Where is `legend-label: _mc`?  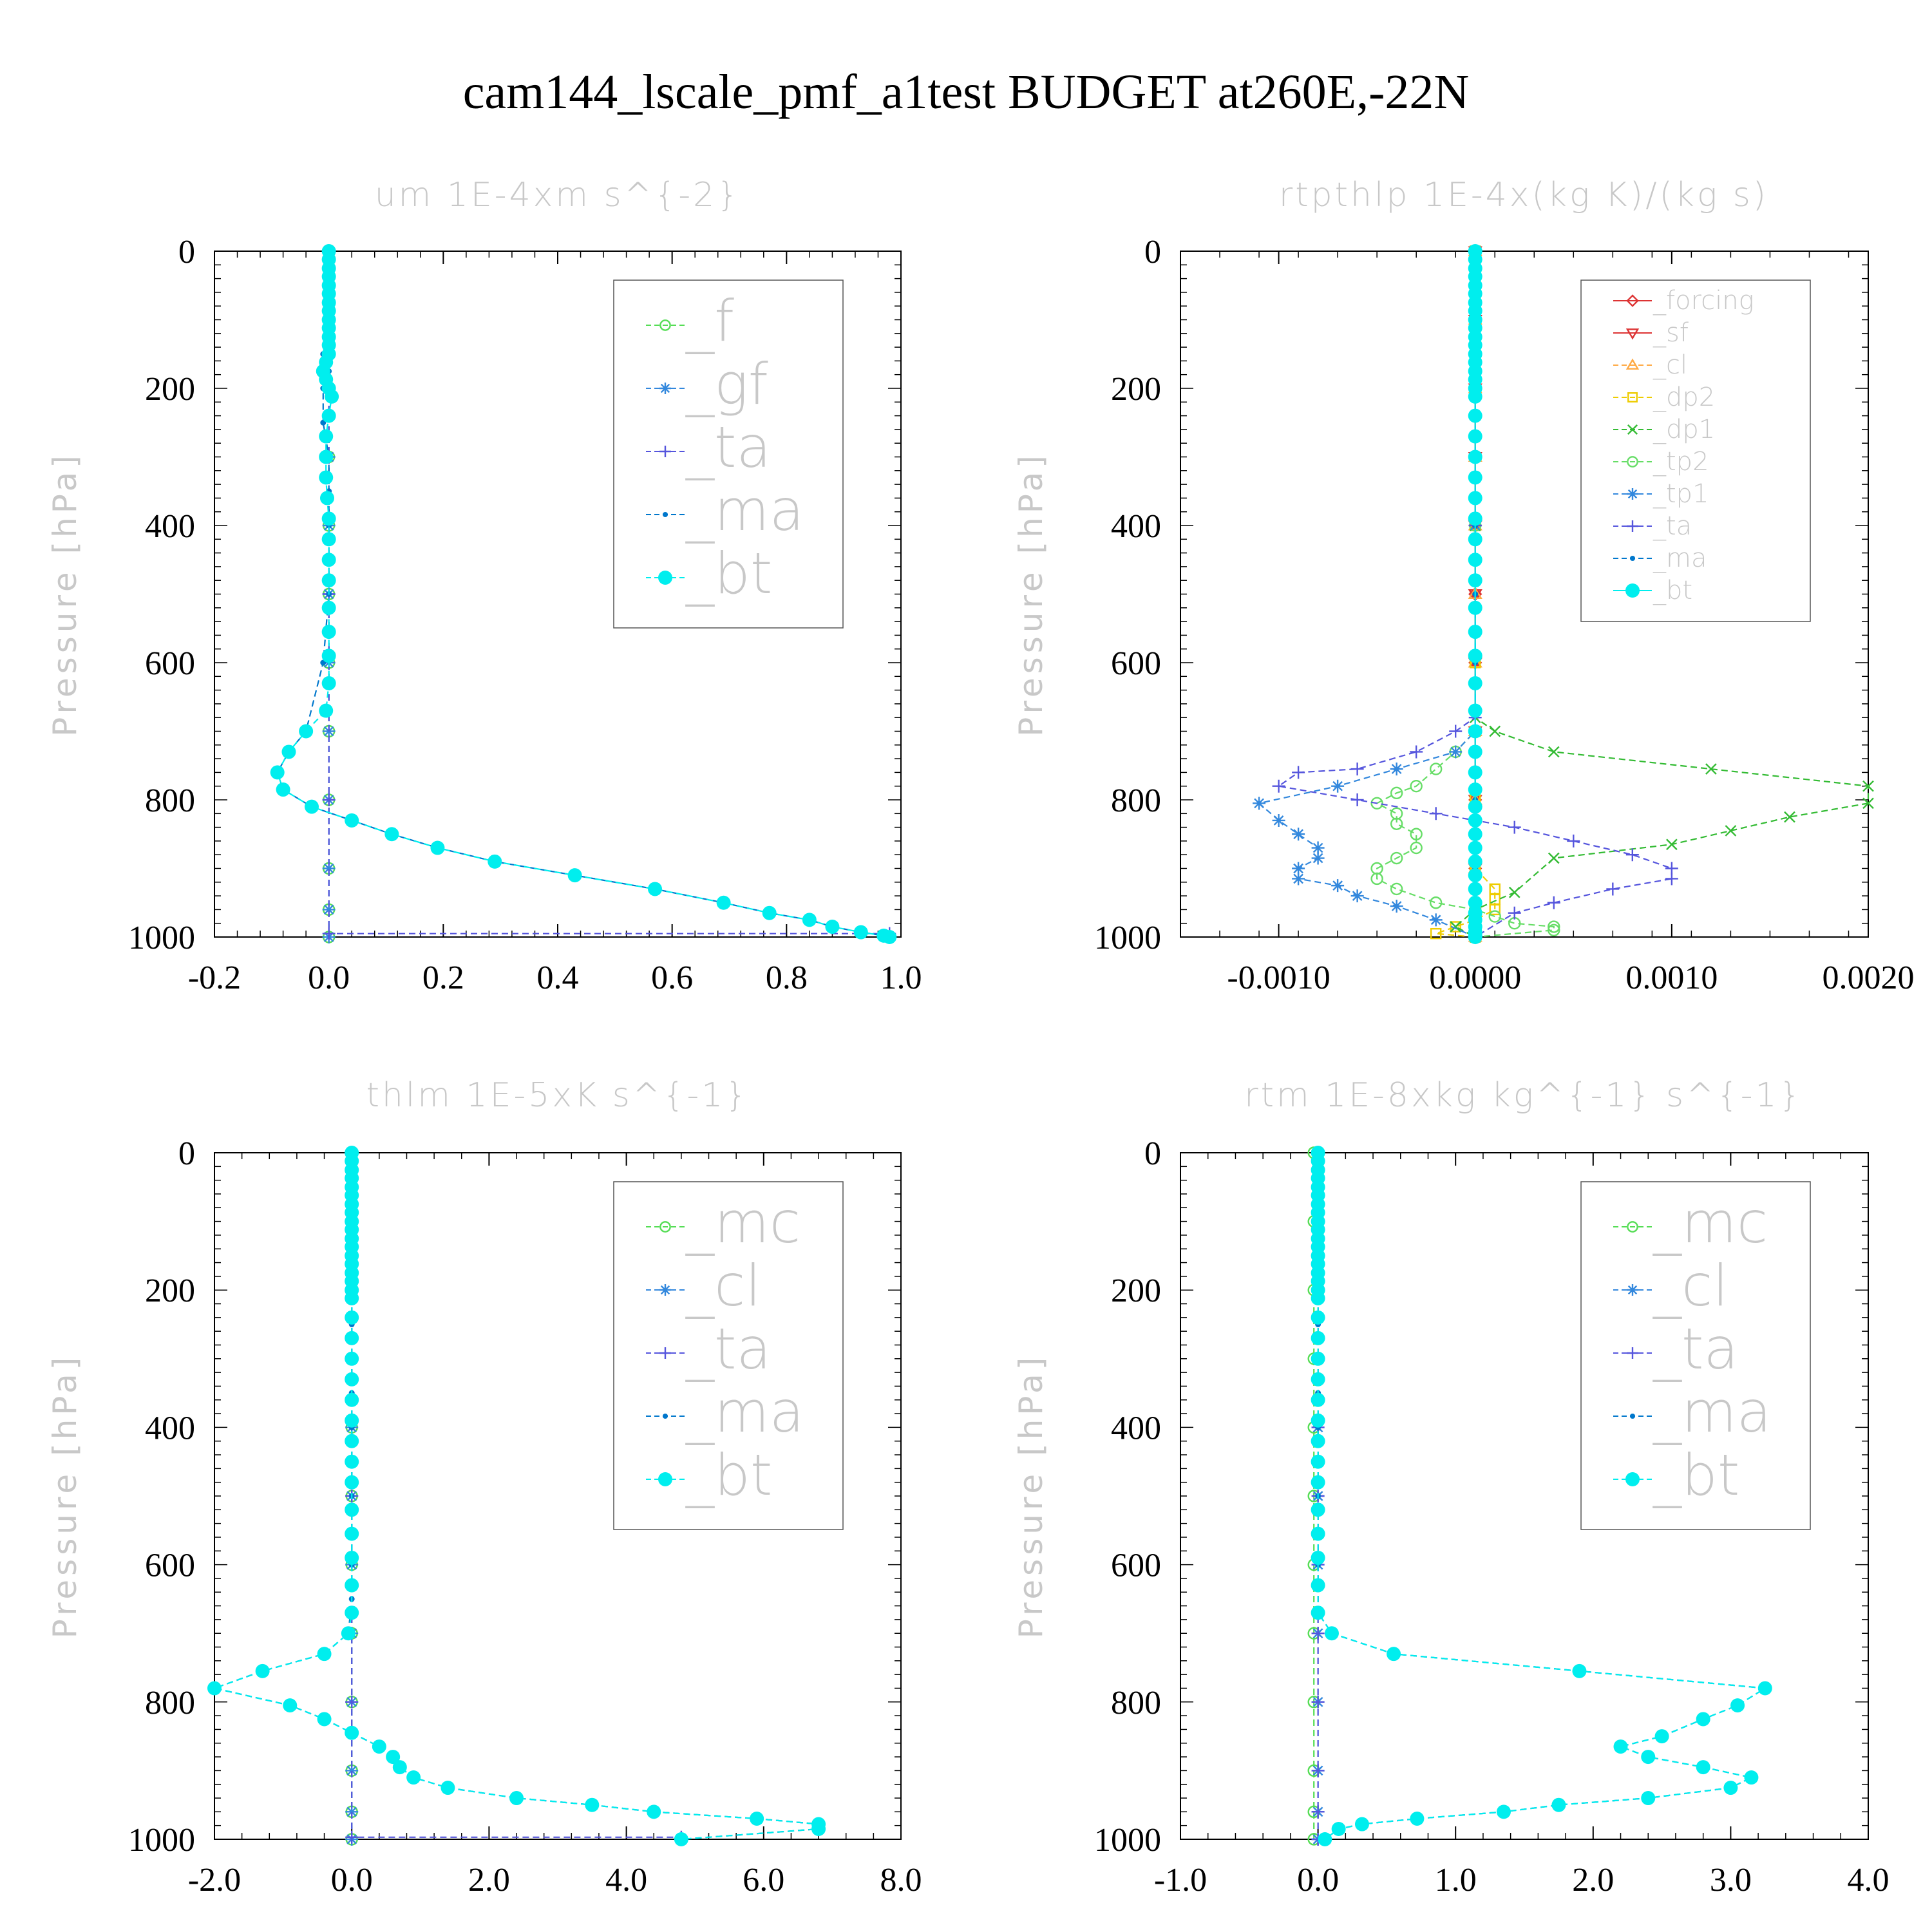
legend-label: _mc is located at coordinates (1710, 1222).